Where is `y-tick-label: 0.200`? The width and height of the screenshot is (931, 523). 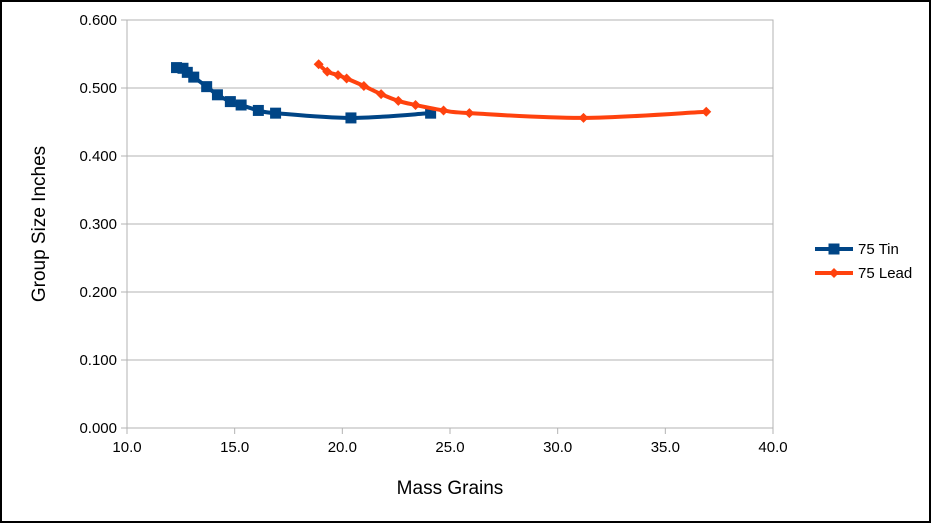
y-tick-label: 0.200 is located at coordinates (98, 292).